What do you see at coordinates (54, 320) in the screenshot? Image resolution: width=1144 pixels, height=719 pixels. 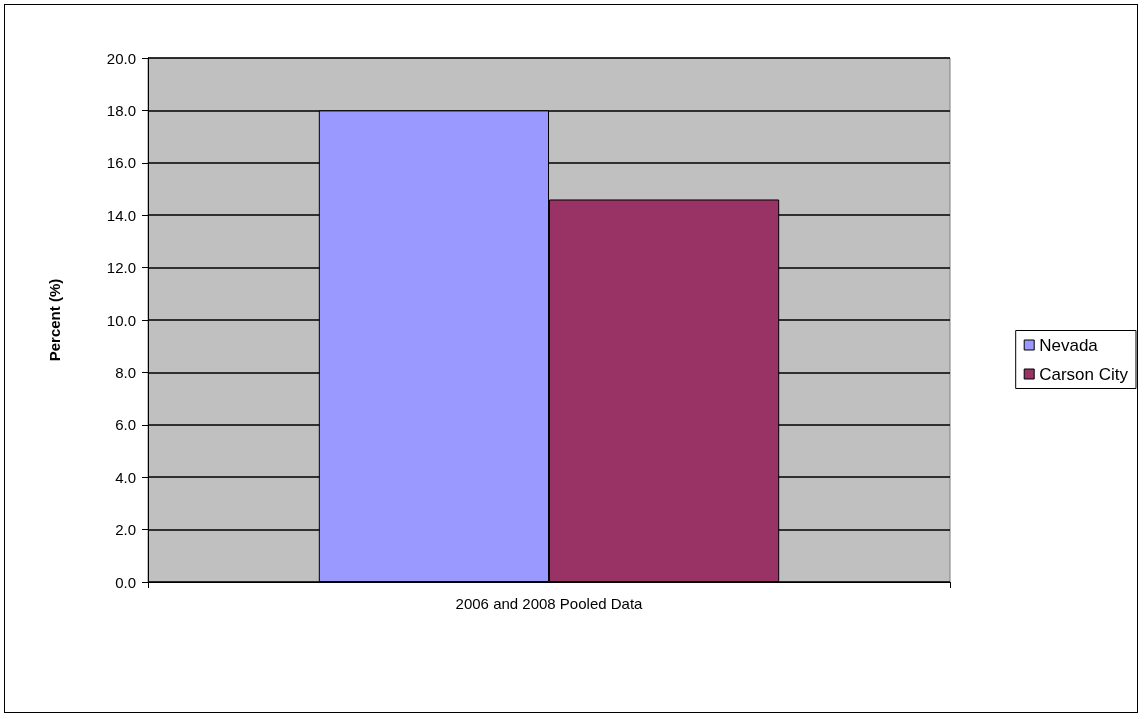 I see `y-axis-title: Percent (%)` at bounding box center [54, 320].